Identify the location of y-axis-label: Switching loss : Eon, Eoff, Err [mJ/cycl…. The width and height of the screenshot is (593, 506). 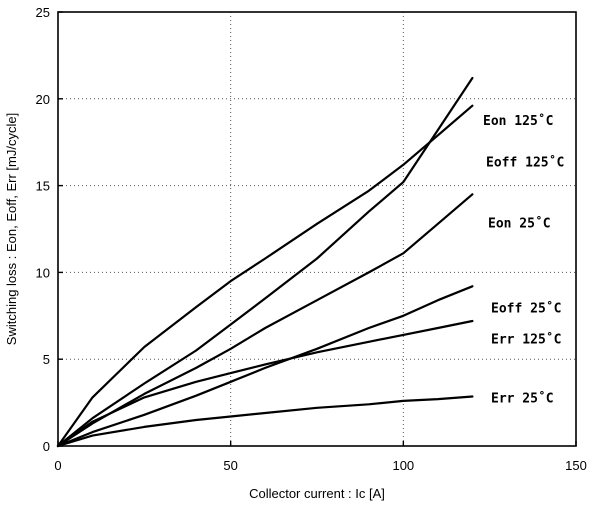
(11, 229).